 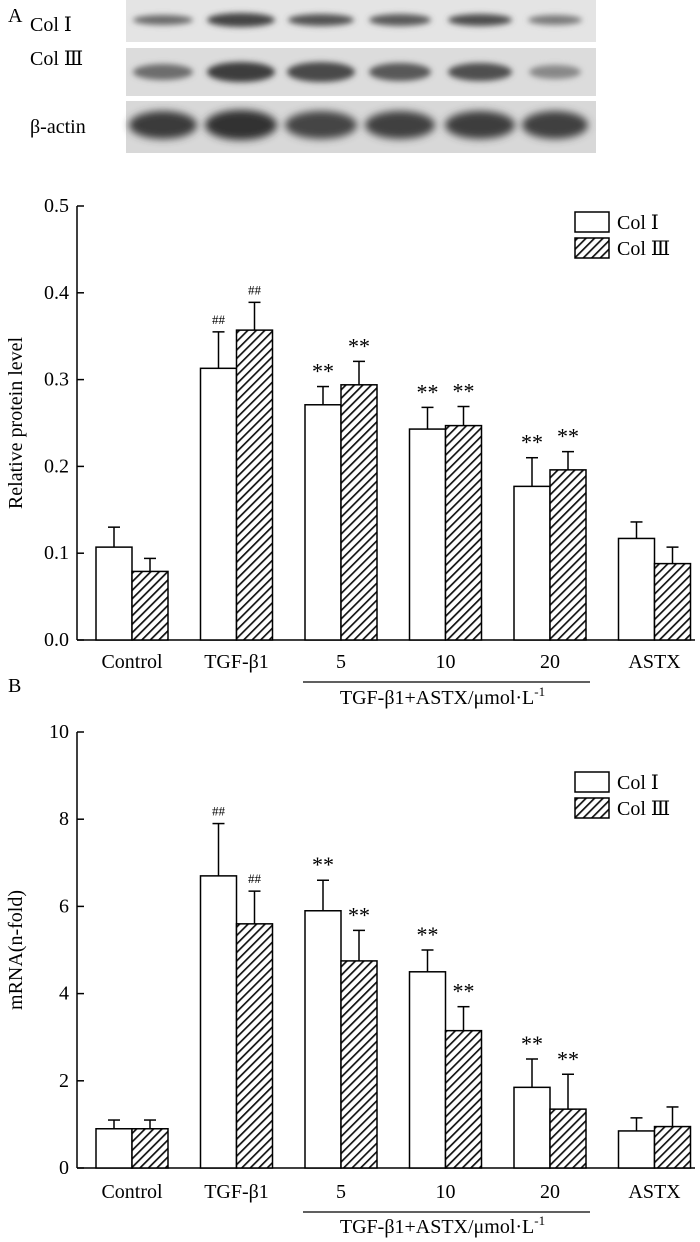 I want to click on blot-label-actin: β-actin, so click(x=58, y=127).